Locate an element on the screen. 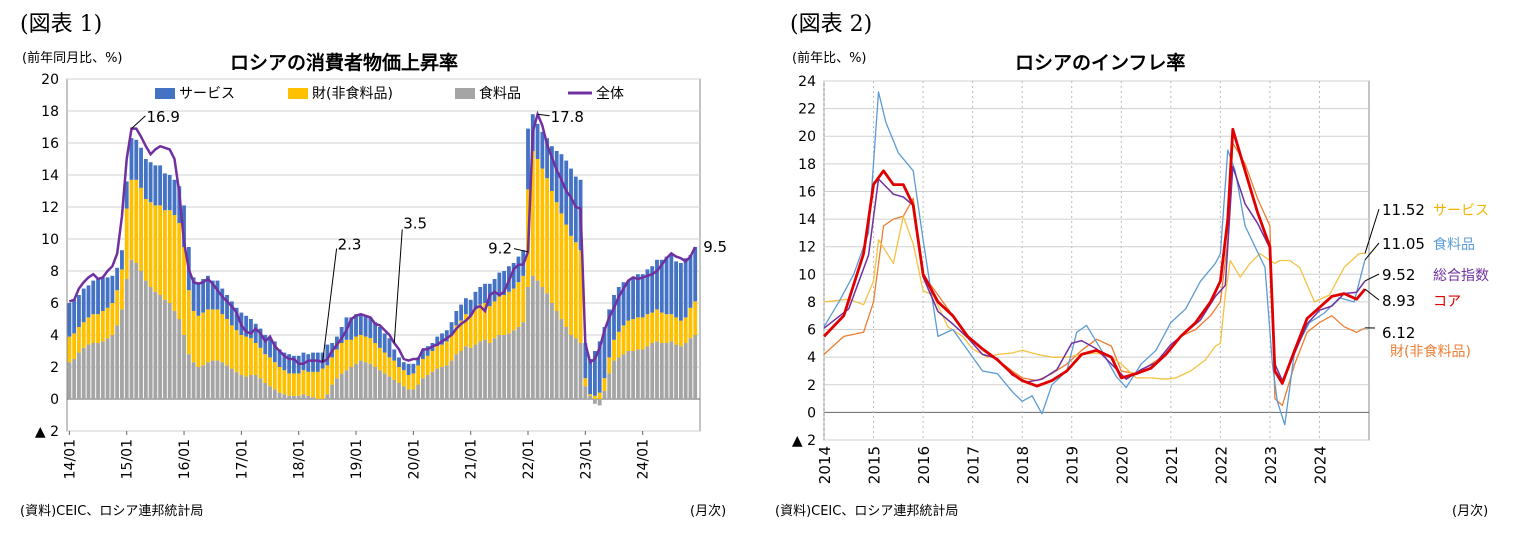  end-label-food-value: 11.05 is located at coordinates (1403, 244).